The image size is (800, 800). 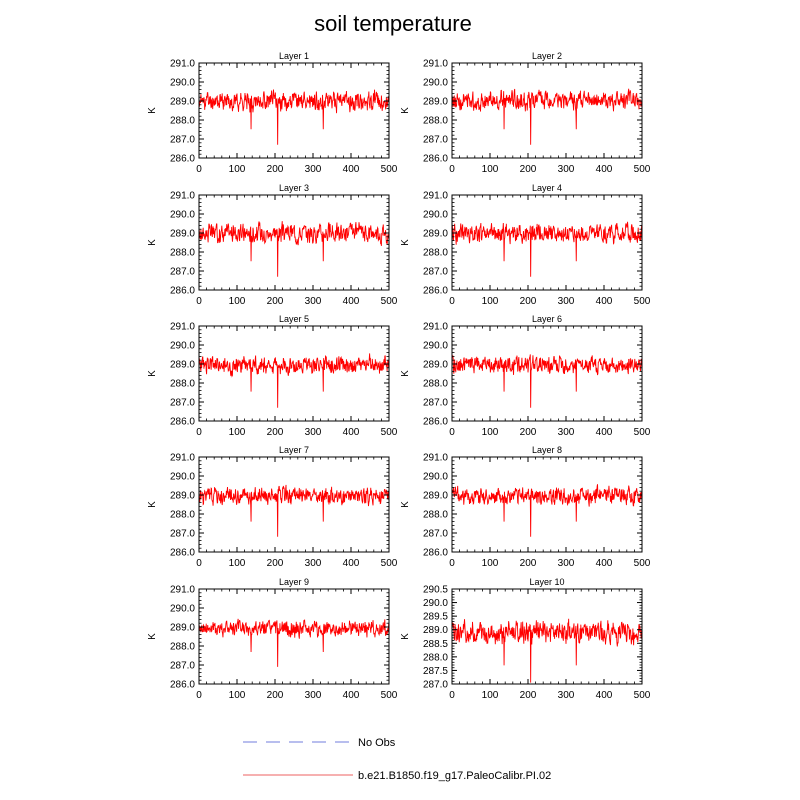 I want to click on panel-title: Layer 1, so click(x=294, y=56).